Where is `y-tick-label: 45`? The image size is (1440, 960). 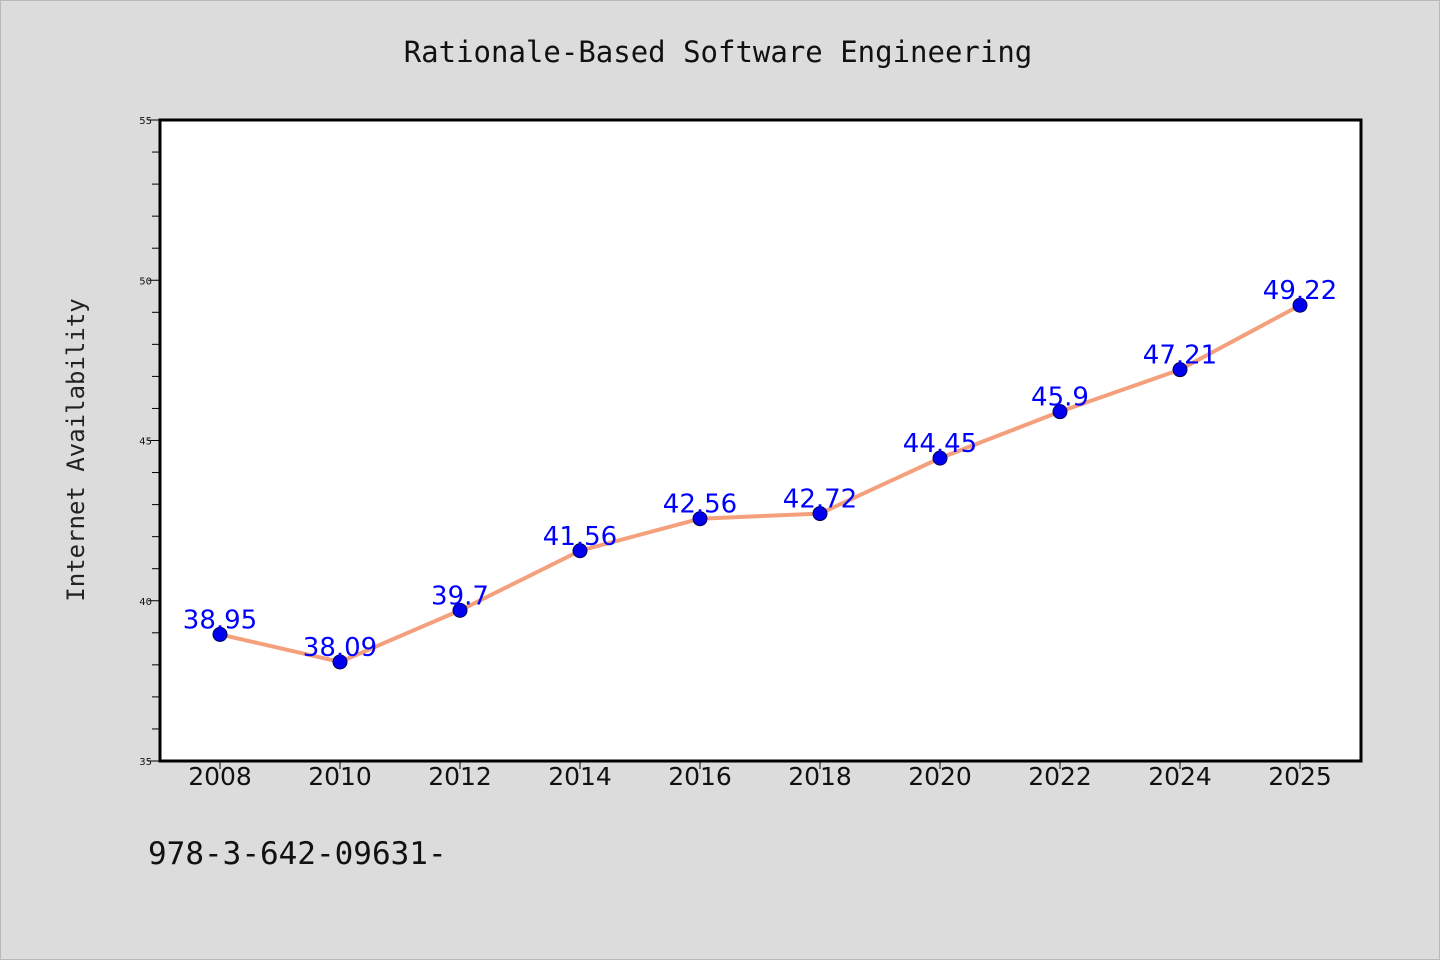 y-tick-label: 45 is located at coordinates (145, 442).